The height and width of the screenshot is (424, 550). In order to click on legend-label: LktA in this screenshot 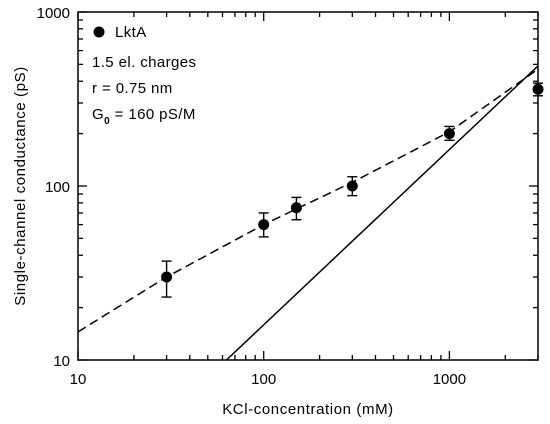, I will do `click(131, 32)`.